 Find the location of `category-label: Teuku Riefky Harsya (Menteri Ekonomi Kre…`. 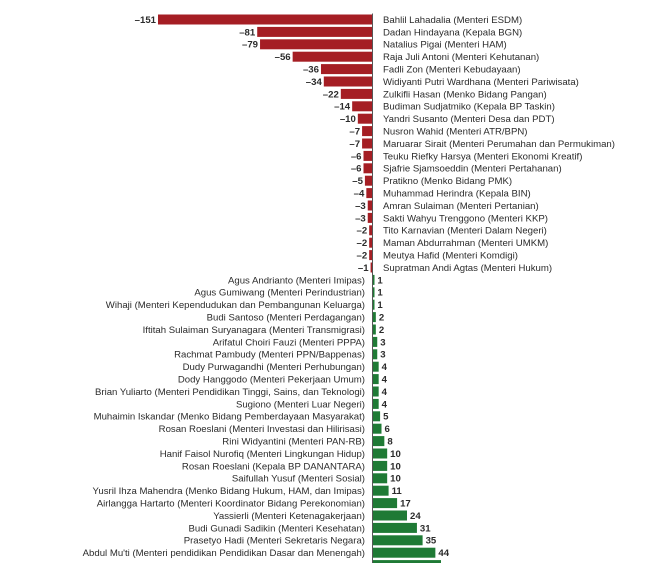

category-label: Teuku Riefky Harsya (Menteri Ekonomi Kre… is located at coordinates (482, 156).